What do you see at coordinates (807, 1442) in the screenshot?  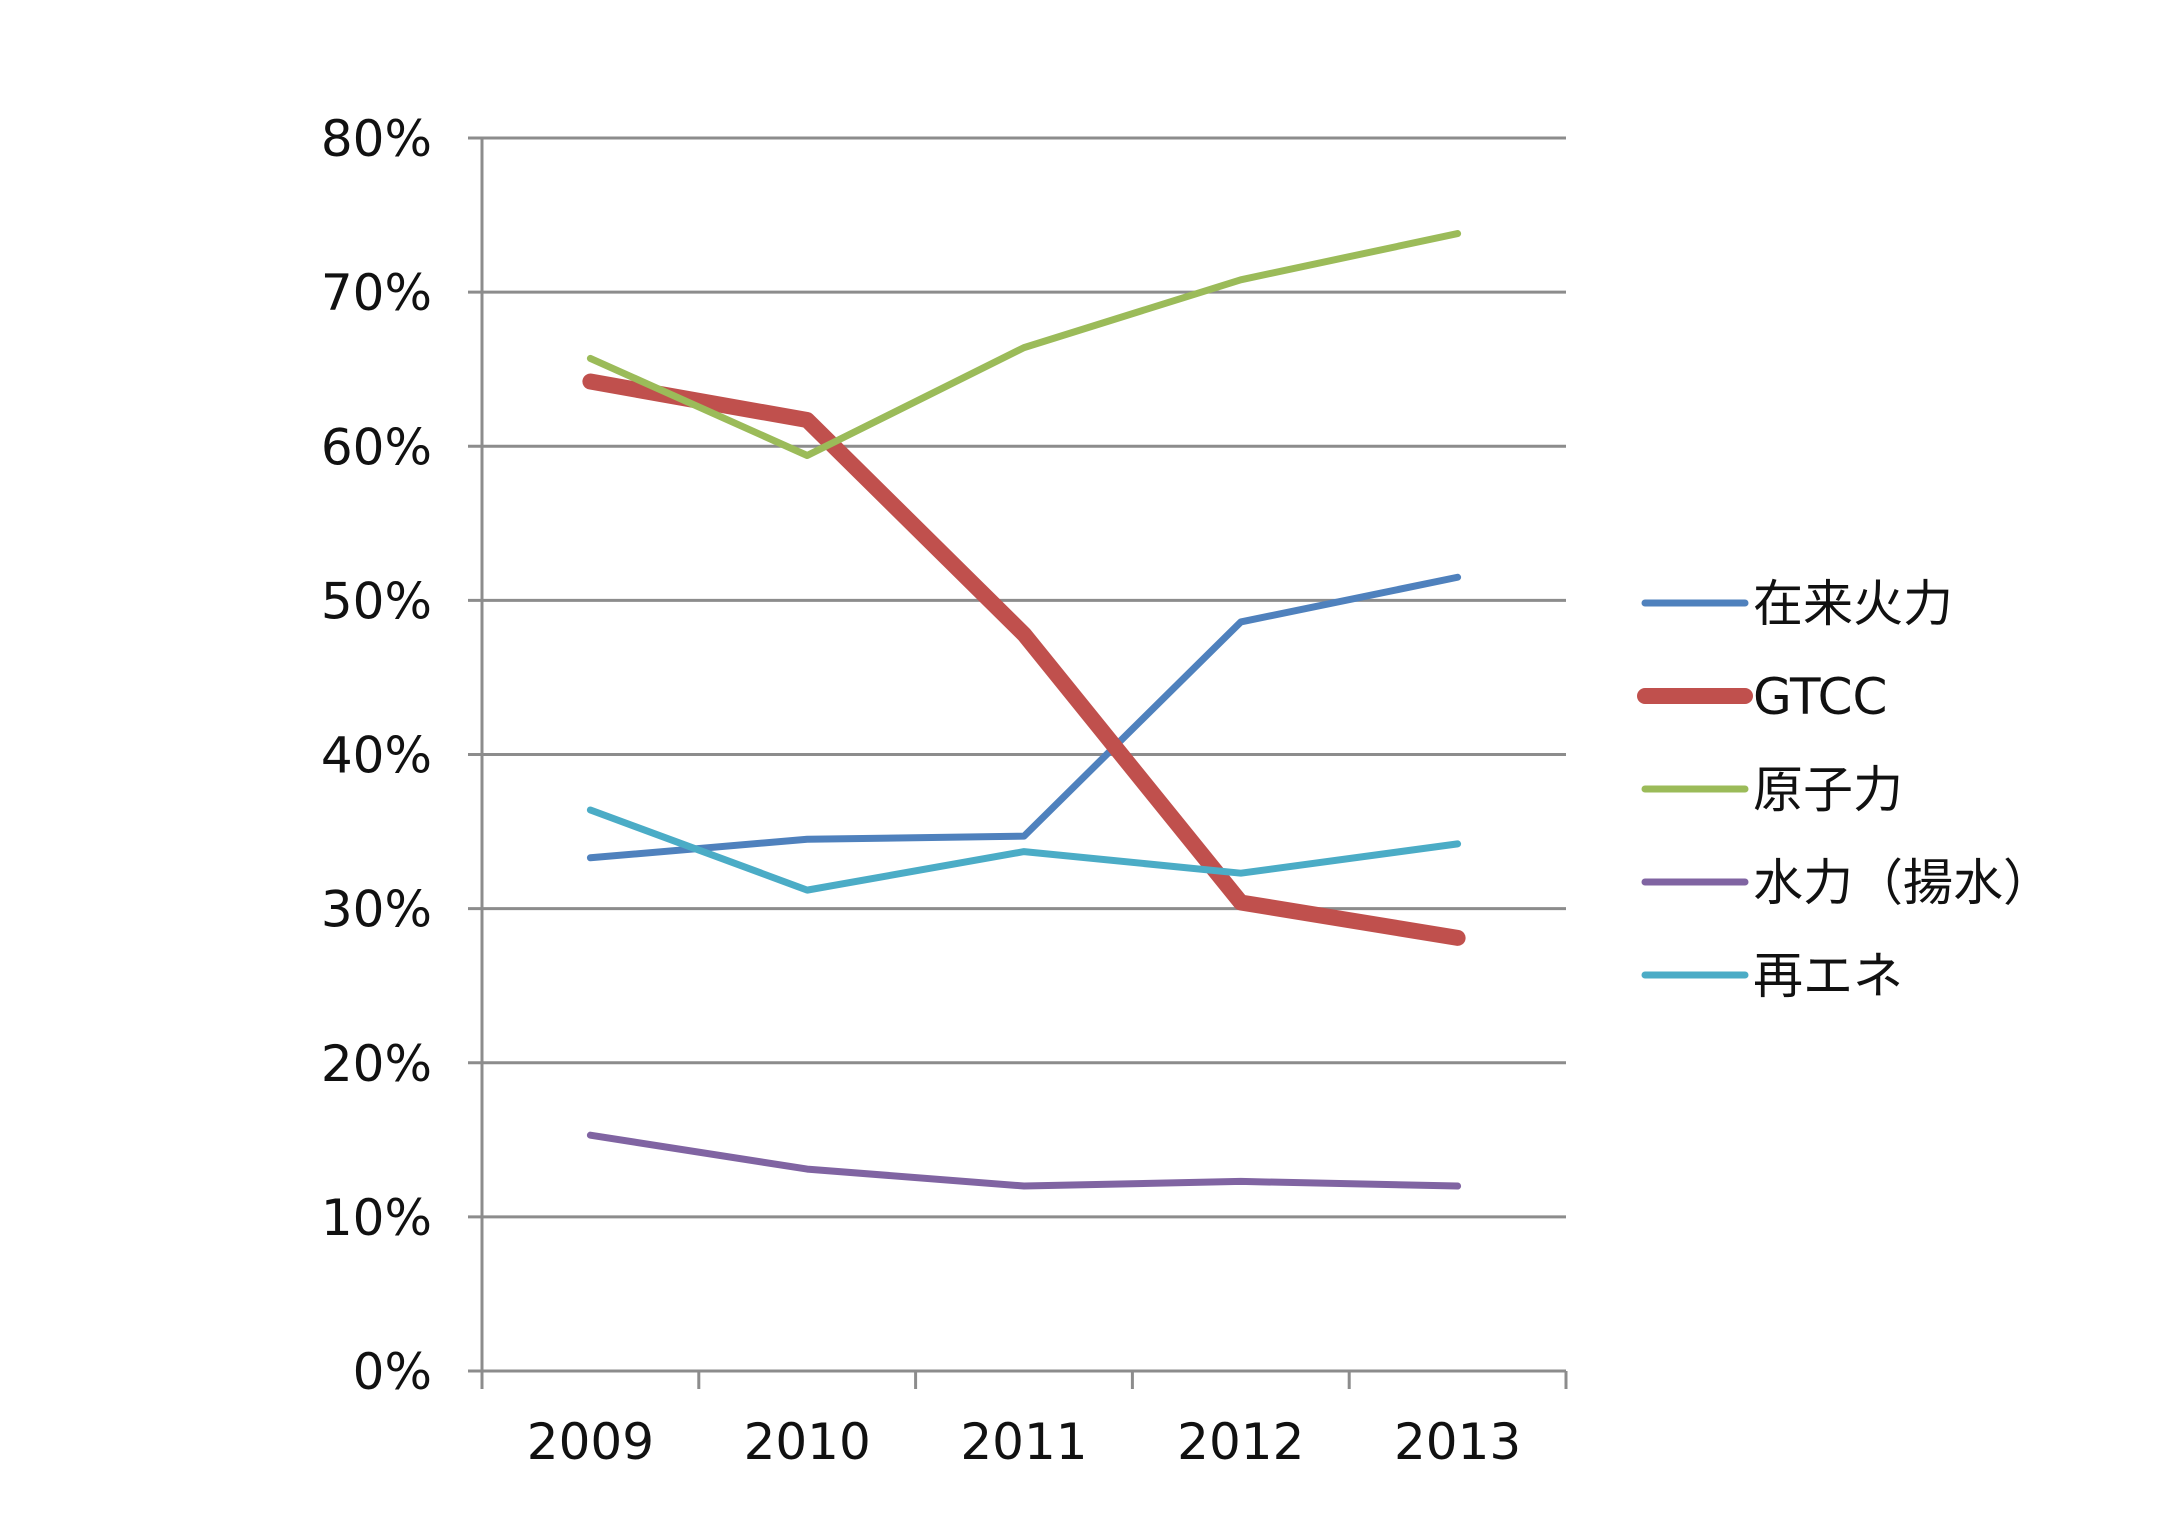 I see `x-tick-label: 2010` at bounding box center [807, 1442].